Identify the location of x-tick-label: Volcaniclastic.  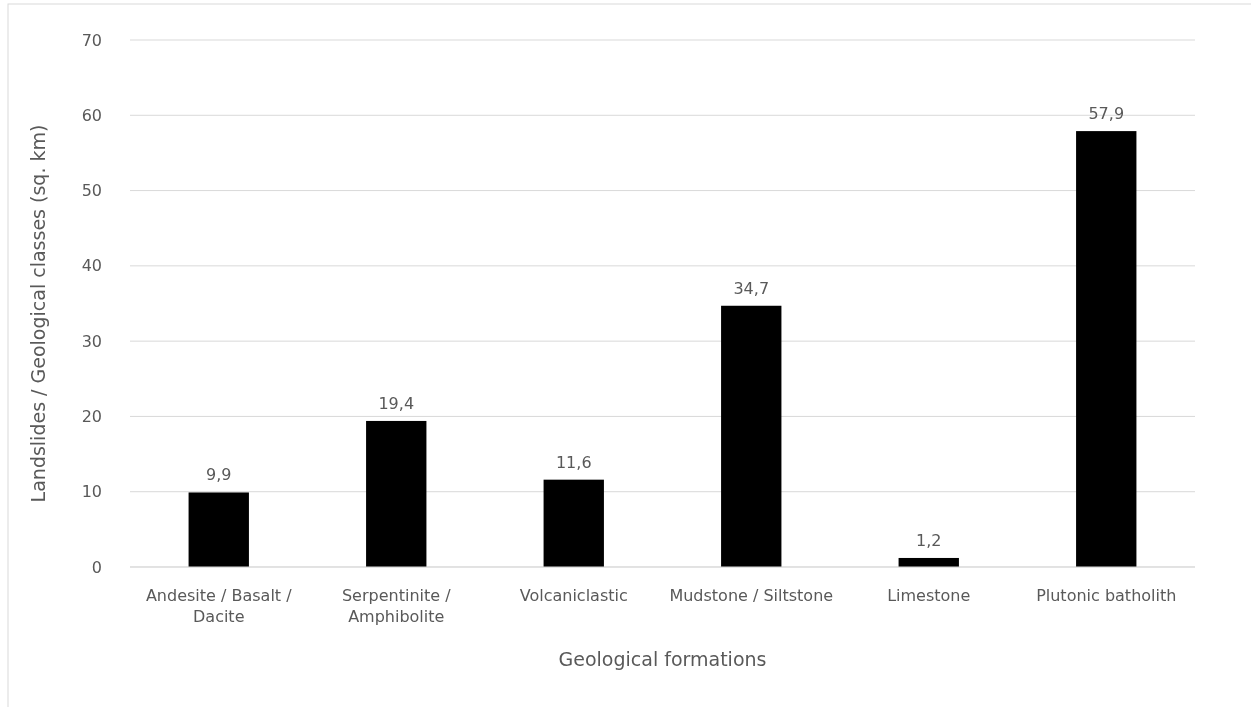
(573, 595).